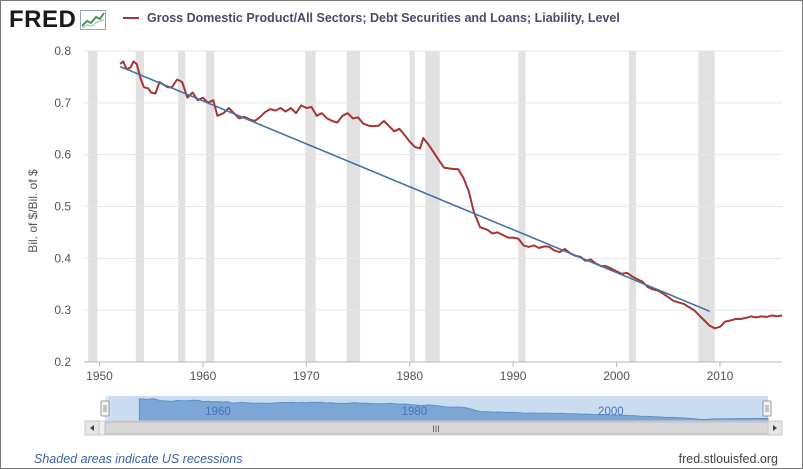 The image size is (803, 470). What do you see at coordinates (43, 19) in the screenshot?
I see `fred-logo-text: FRED` at bounding box center [43, 19].